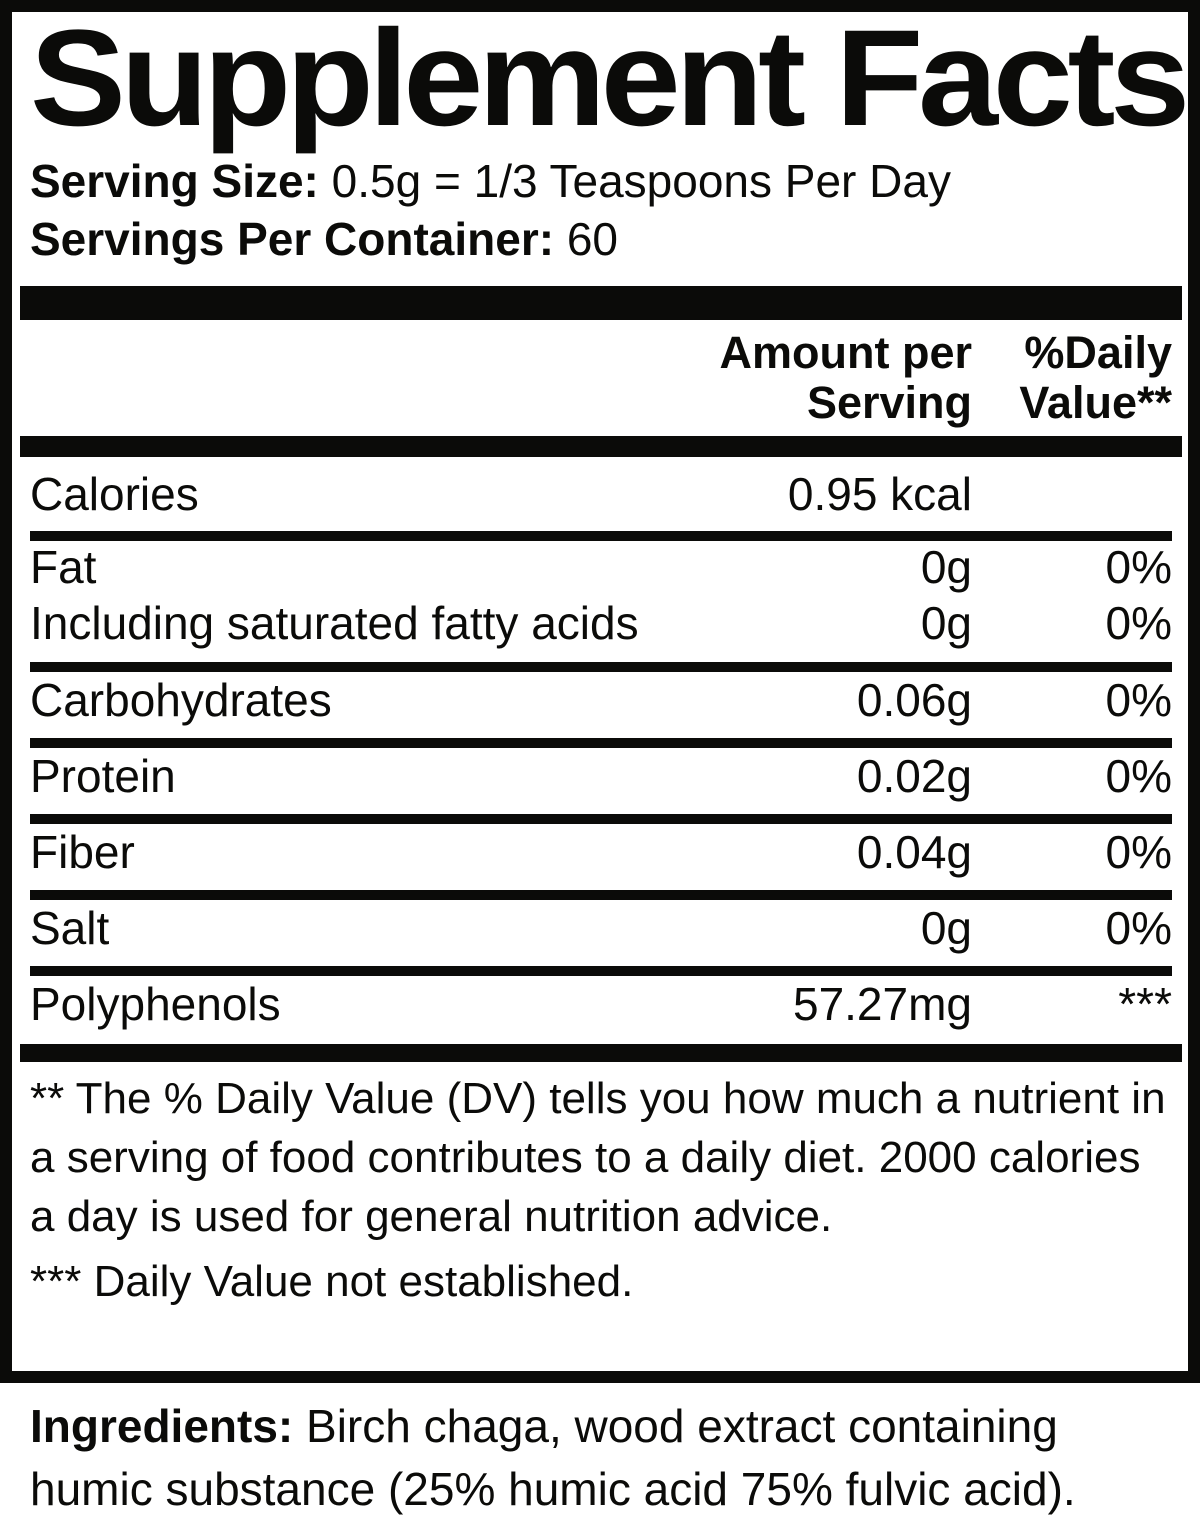 This screenshot has width=1200, height=1523. I want to click on nutrient-row-fiber: Fiber 0.04g 0%, so click(601, 852).